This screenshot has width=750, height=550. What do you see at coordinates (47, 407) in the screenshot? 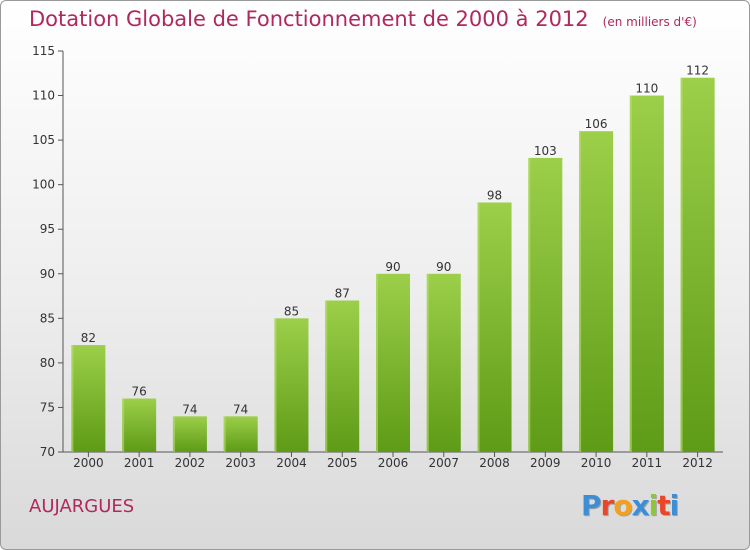
I see `y-tick-label: 75` at bounding box center [47, 407].